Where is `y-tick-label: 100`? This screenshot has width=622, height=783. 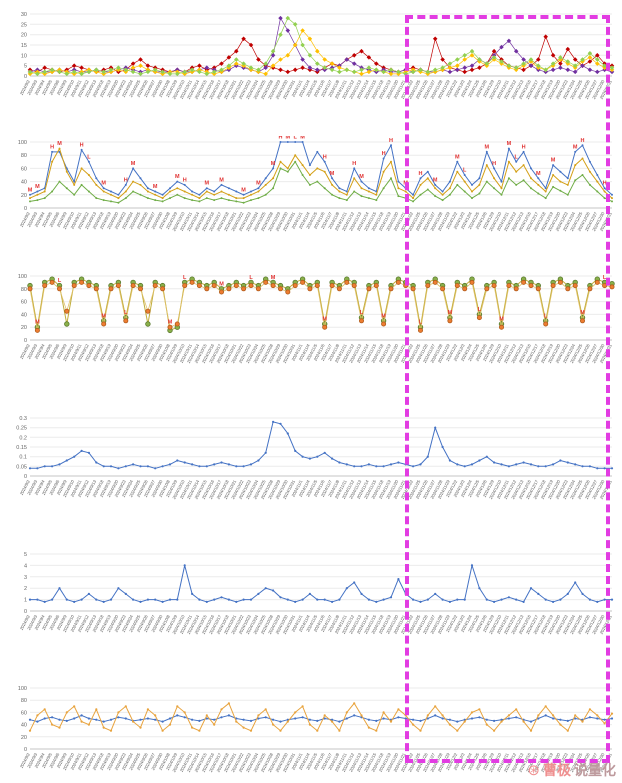 y-tick-label: 100 is located at coordinates (22, 689).